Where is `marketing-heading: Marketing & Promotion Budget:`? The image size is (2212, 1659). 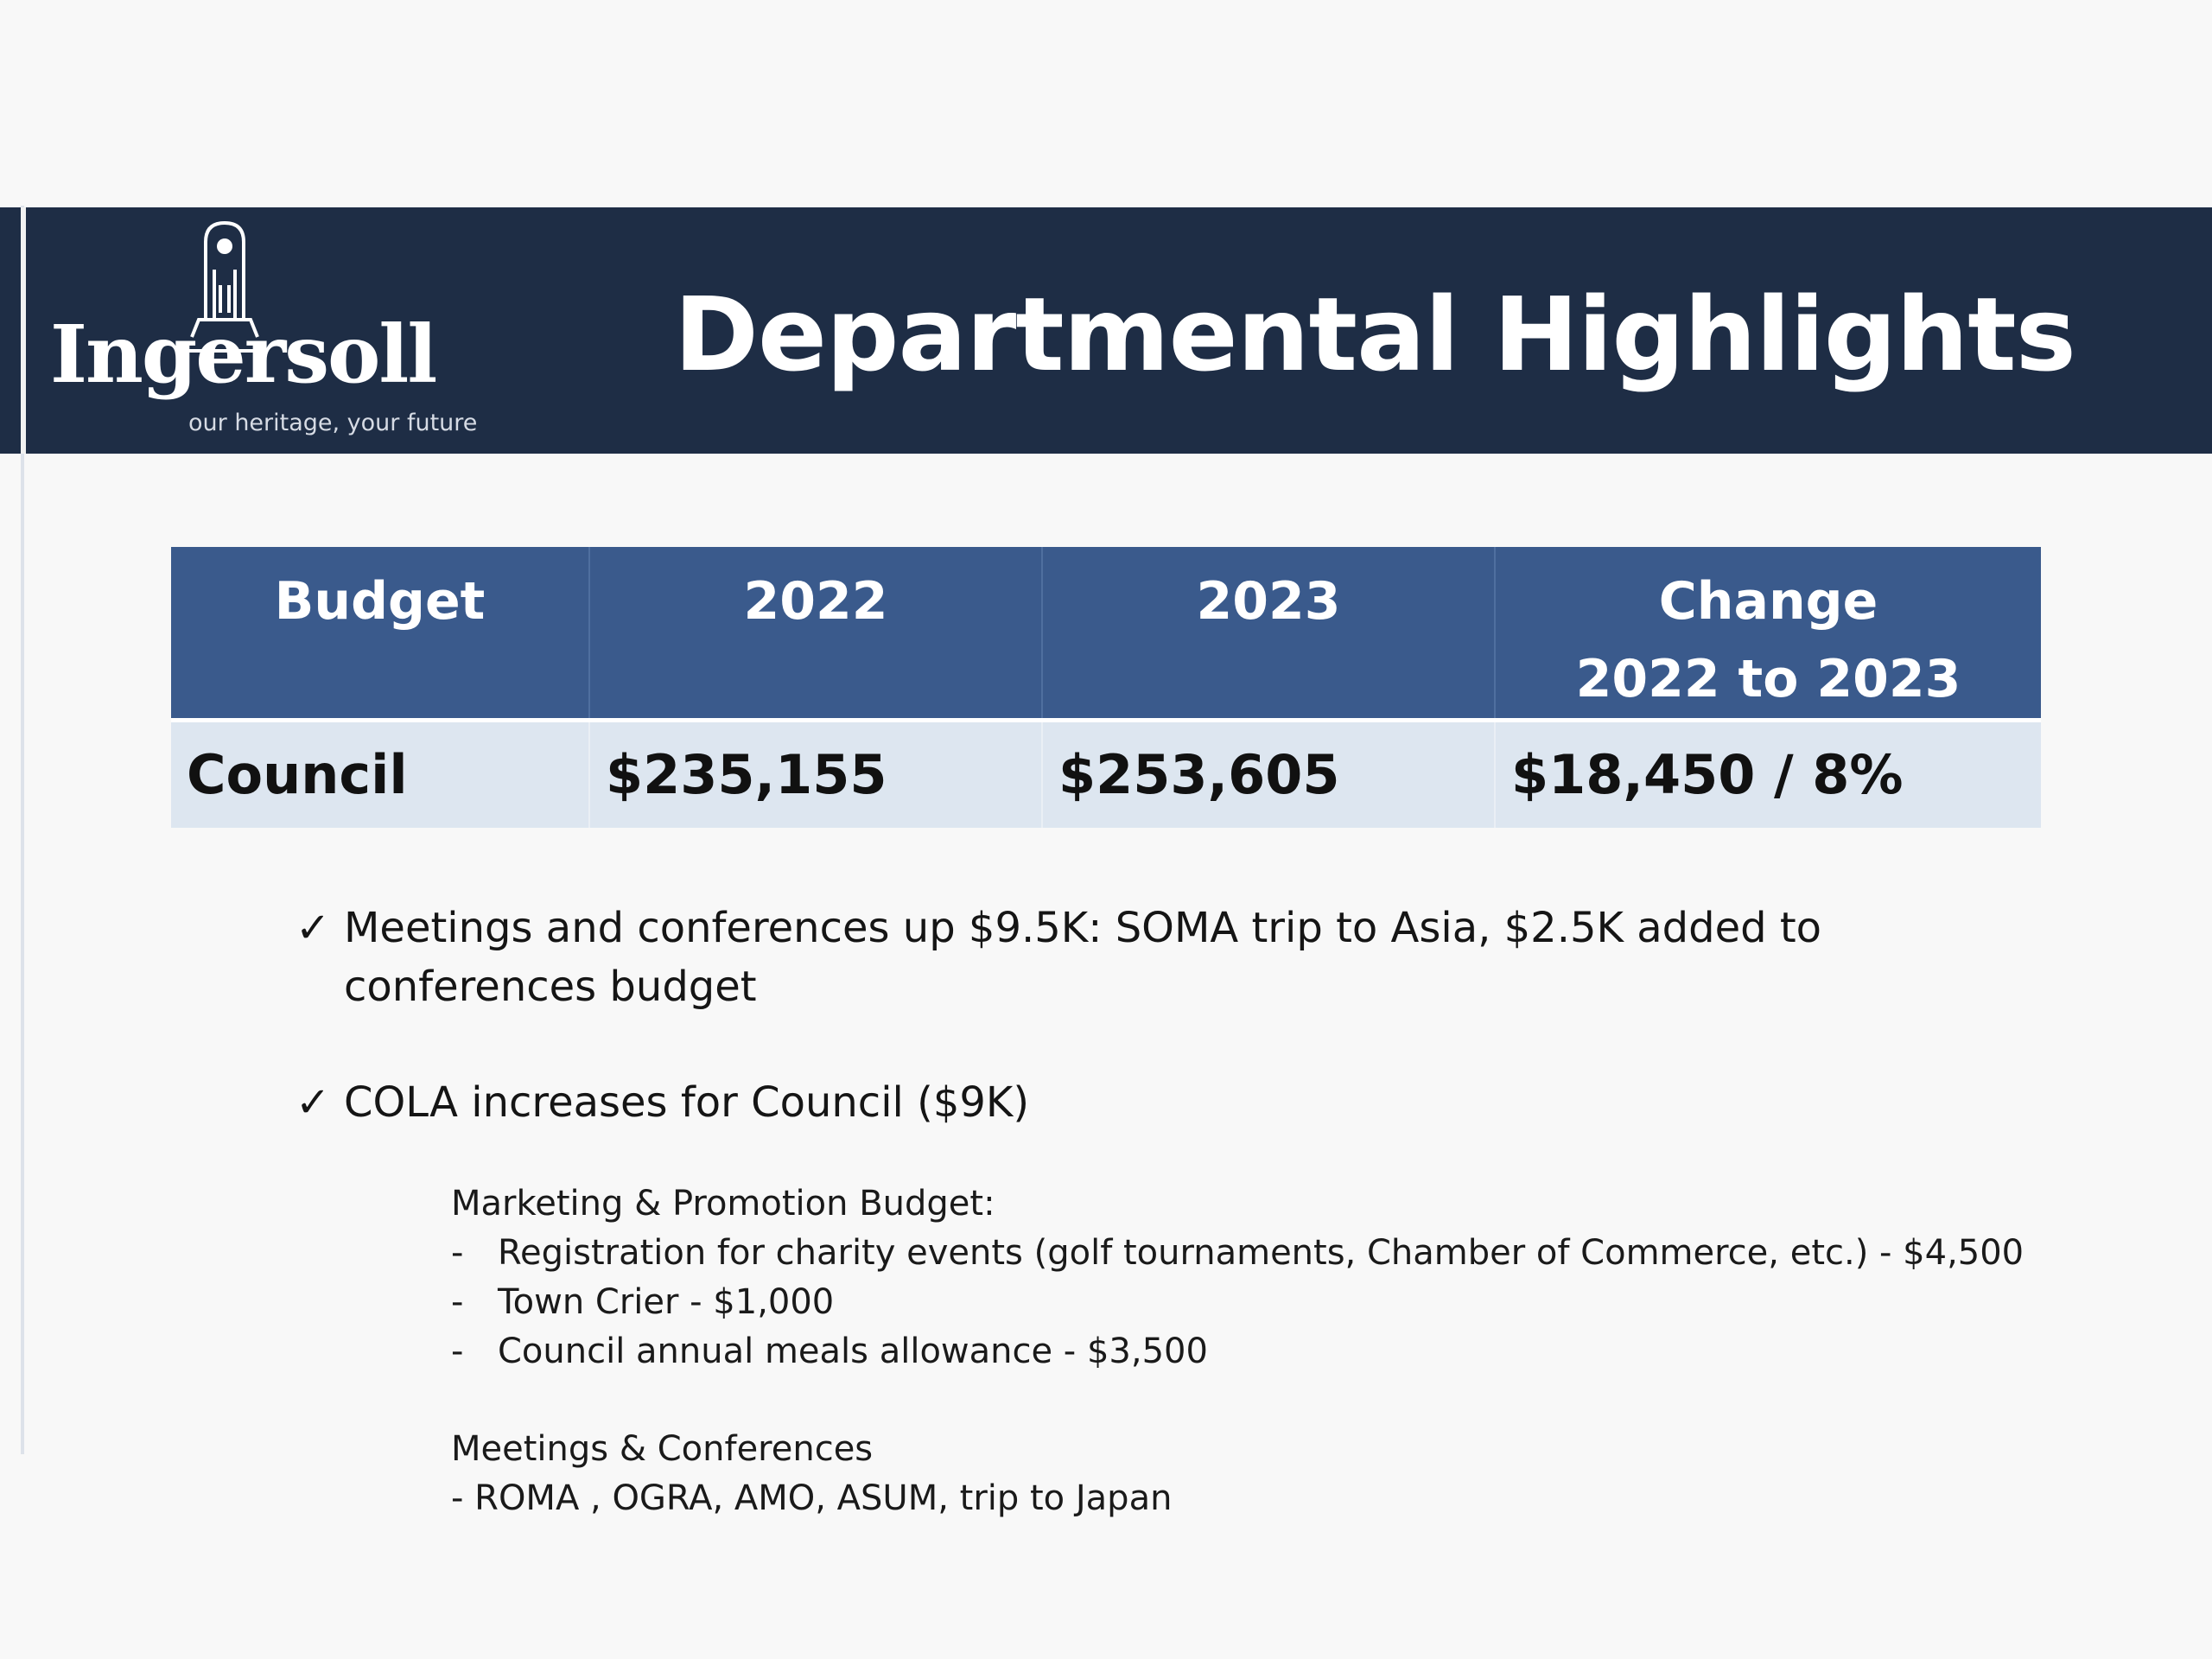 marketing-heading: Marketing & Promotion Budget: is located at coordinates (723, 1204).